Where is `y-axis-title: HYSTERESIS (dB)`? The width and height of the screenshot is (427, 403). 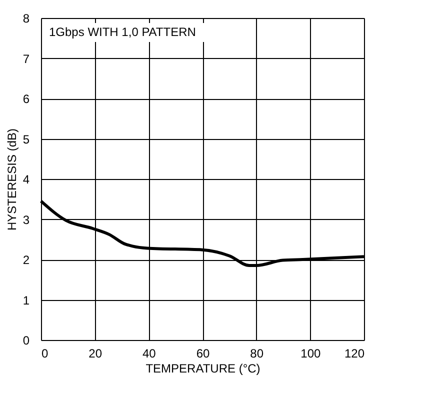 y-axis-title: HYSTERESIS (dB) is located at coordinates (11, 179).